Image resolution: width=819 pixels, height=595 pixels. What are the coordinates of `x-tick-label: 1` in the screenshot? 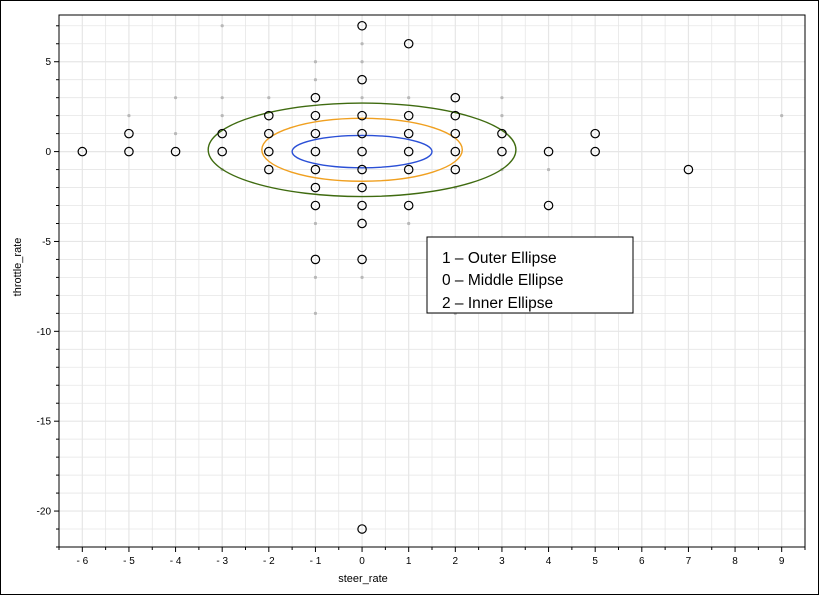 It's located at (409, 561).